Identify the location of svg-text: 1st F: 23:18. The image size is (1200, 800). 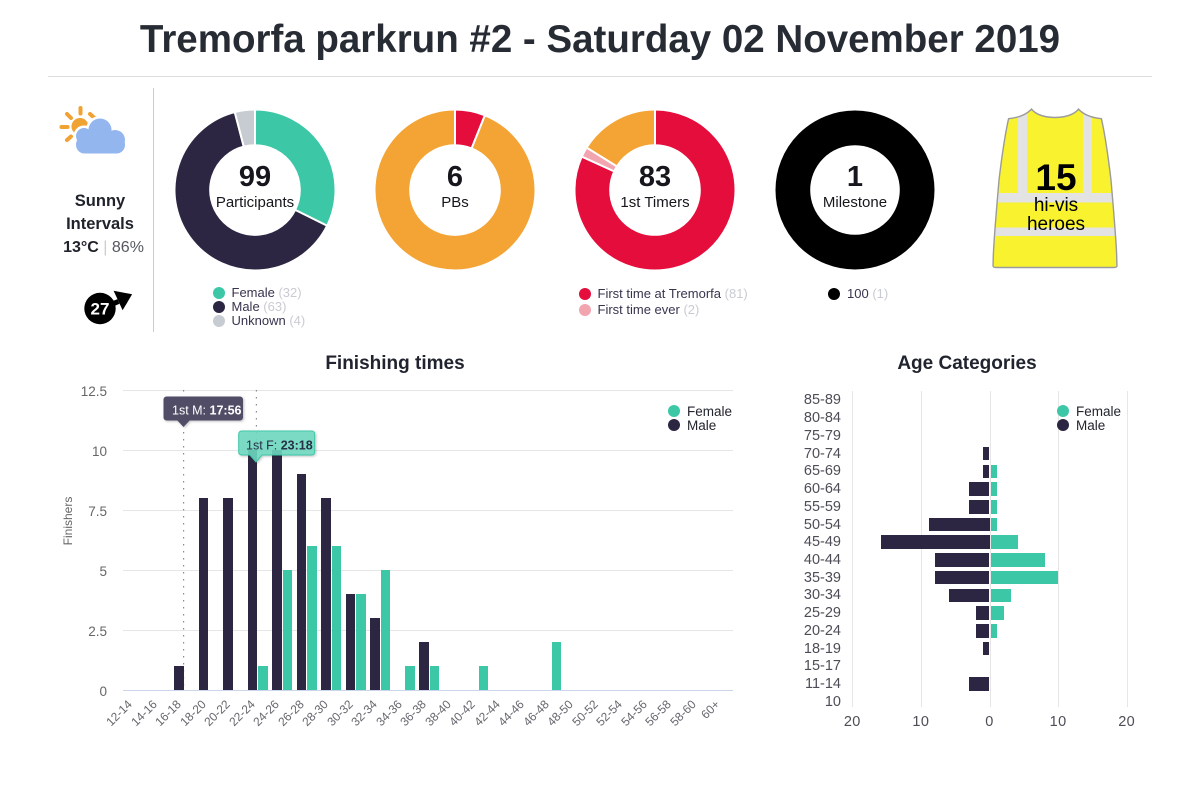
(279, 446).